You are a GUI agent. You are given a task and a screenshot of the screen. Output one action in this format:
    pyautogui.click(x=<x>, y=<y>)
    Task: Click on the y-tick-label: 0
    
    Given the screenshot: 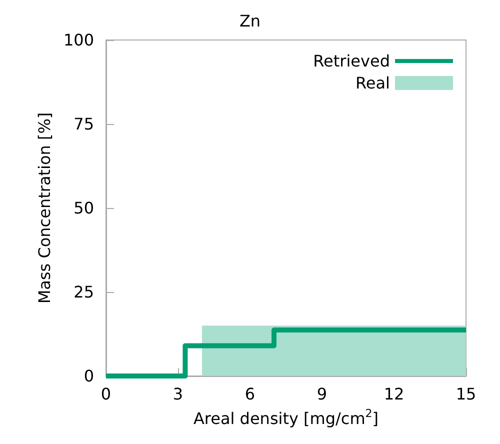 What is the action you would take?
    pyautogui.click(x=89, y=376)
    